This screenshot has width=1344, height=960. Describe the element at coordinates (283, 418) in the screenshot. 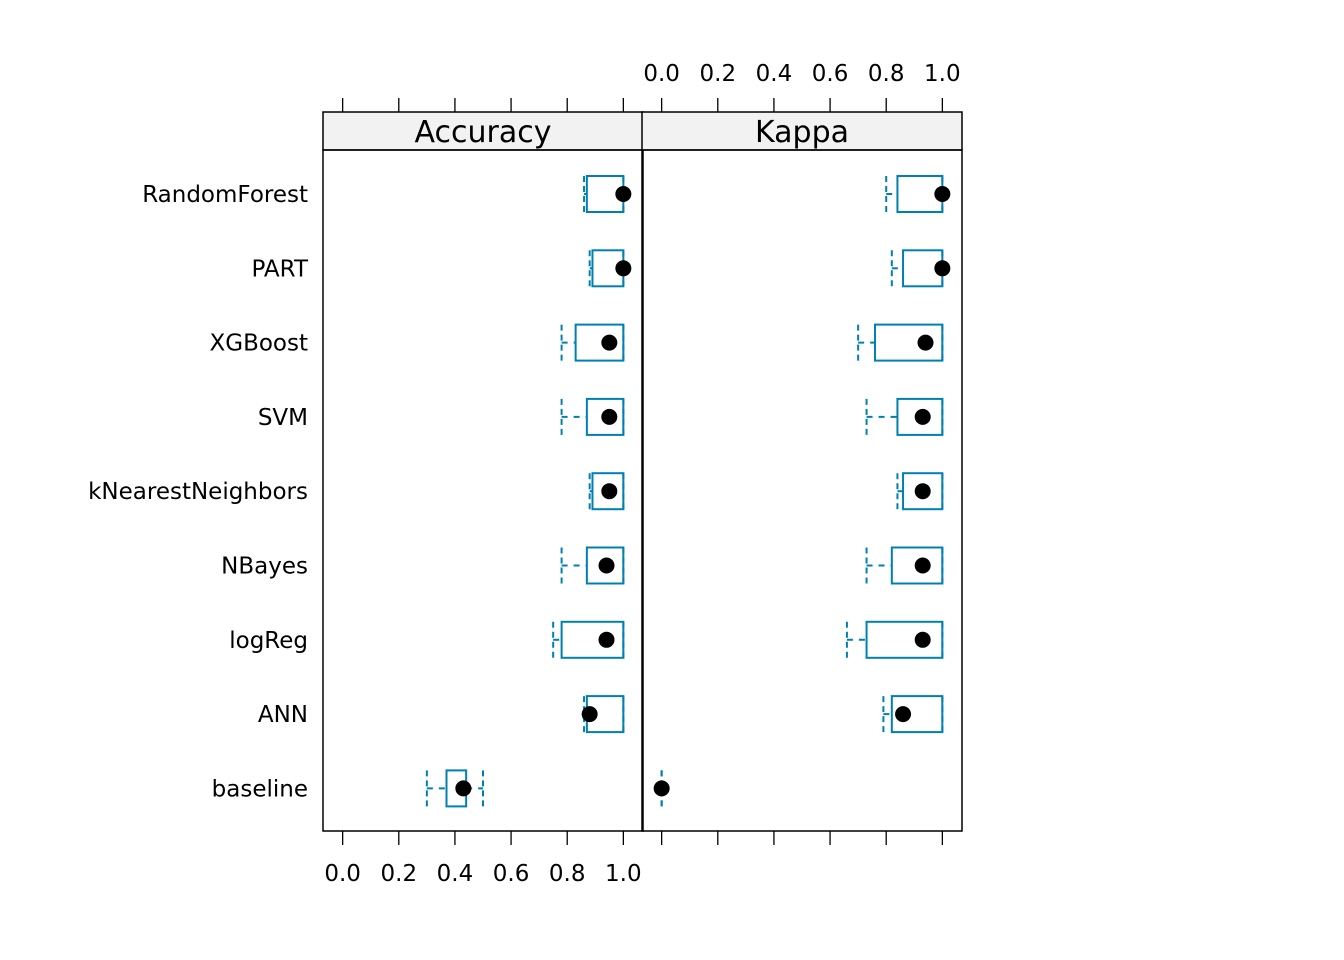

I see `category-label: SVM` at that location.